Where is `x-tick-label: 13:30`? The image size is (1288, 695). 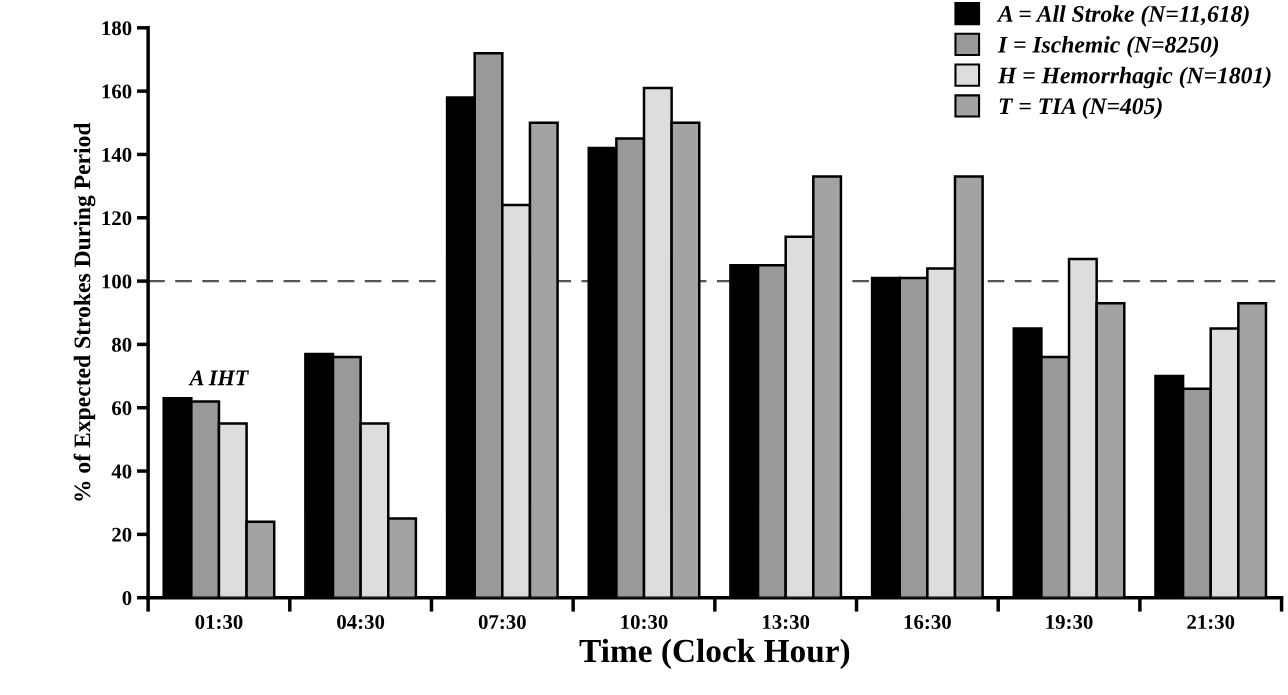
x-tick-label: 13:30 is located at coordinates (786, 622).